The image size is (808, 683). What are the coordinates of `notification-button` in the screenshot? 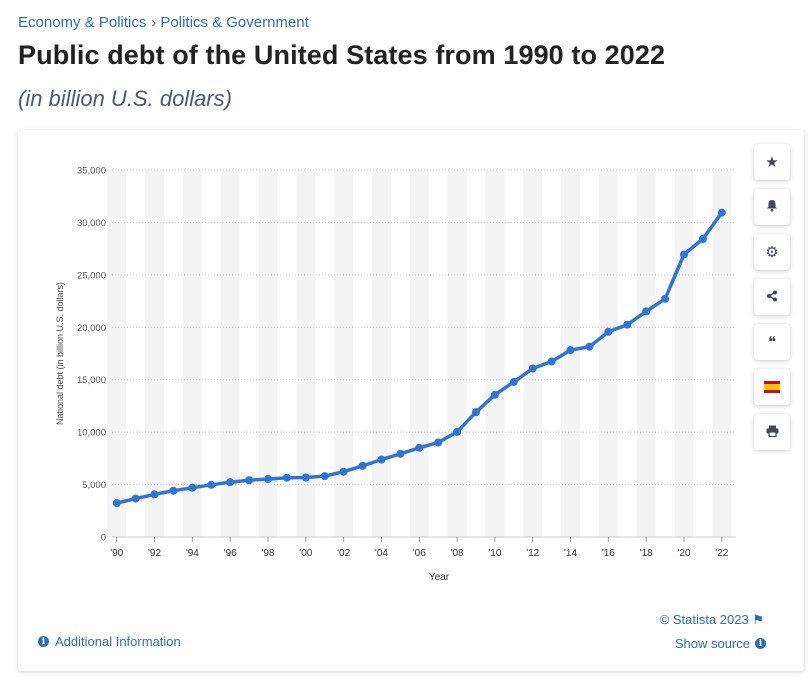 It's located at (772, 207).